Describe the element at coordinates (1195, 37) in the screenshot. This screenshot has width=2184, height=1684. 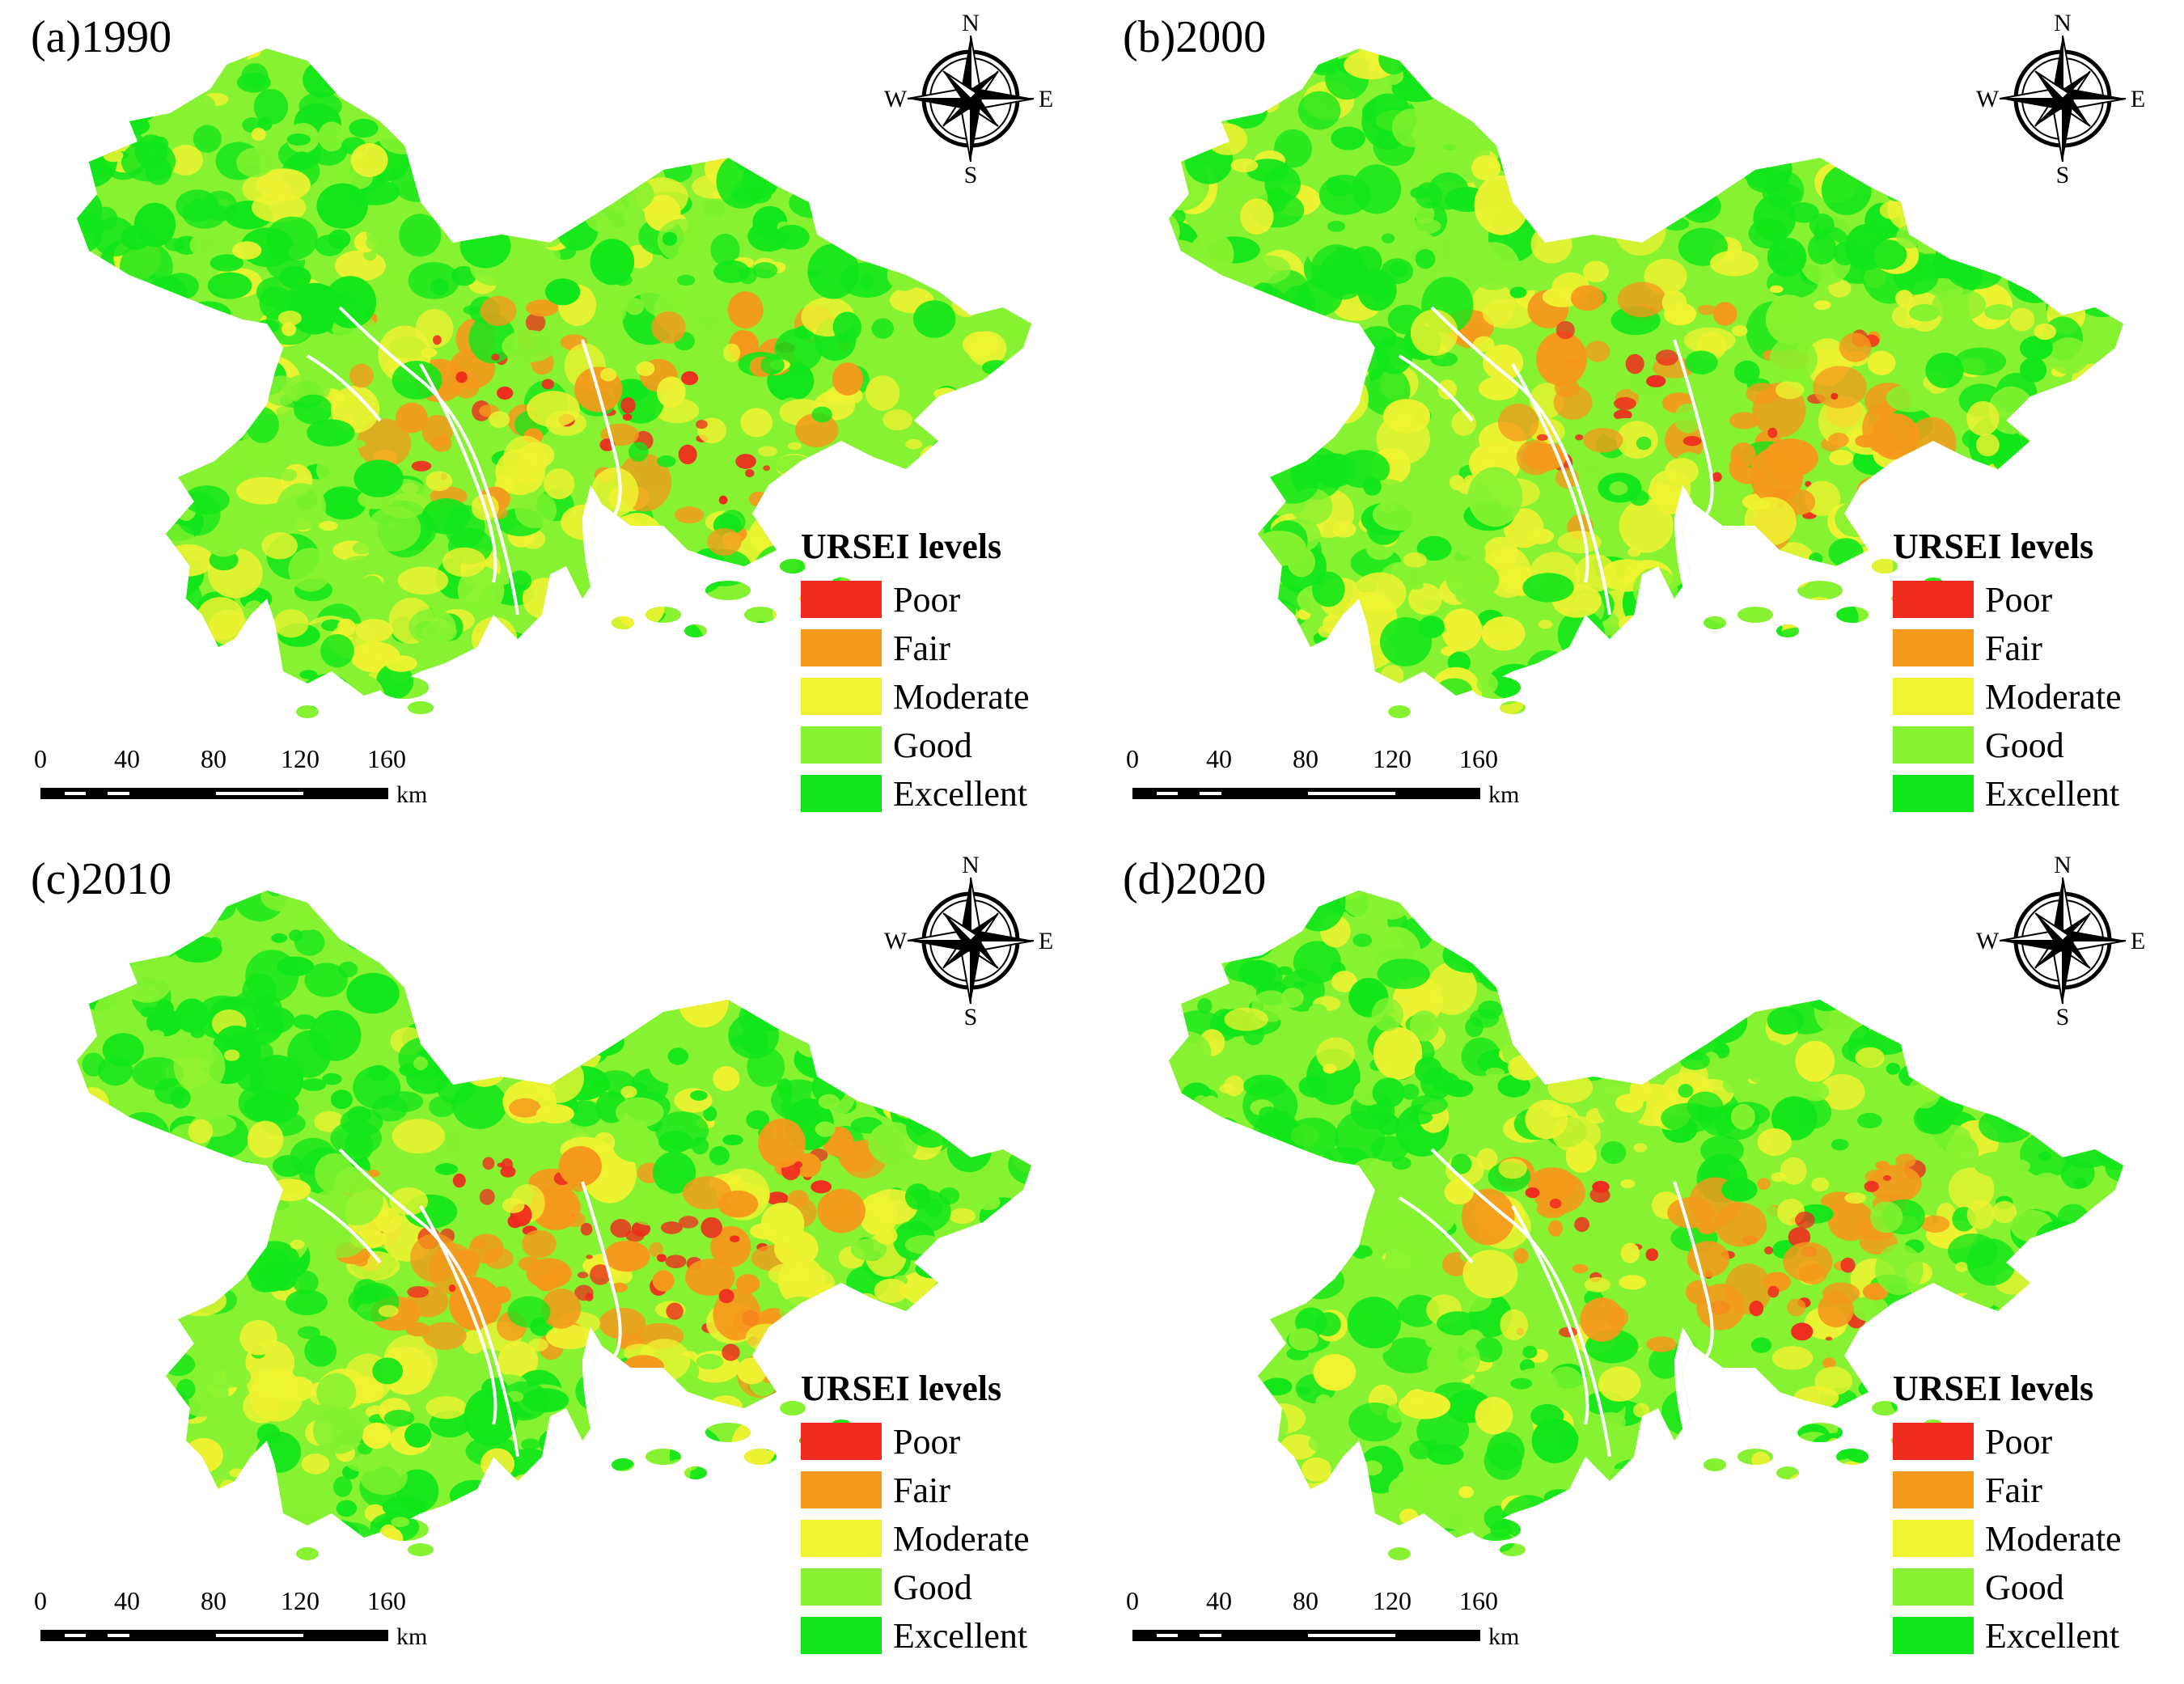
I see `panel-title: (b)2000` at that location.